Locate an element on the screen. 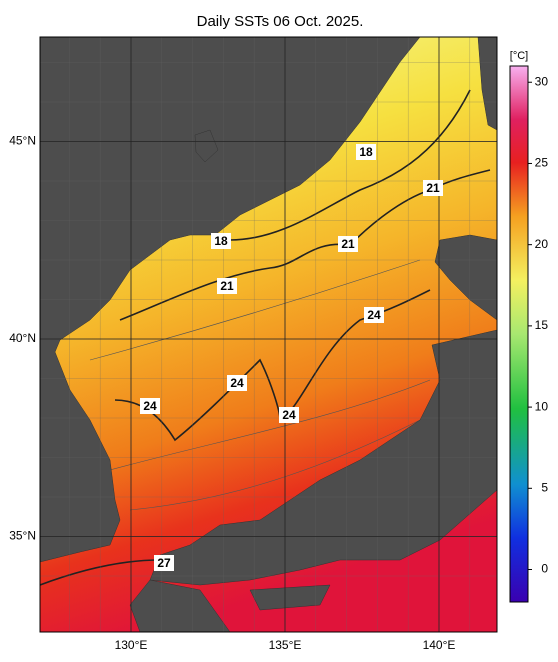 The width and height of the screenshot is (558, 662). colorbar-tick-label: 30 is located at coordinates (542, 81).